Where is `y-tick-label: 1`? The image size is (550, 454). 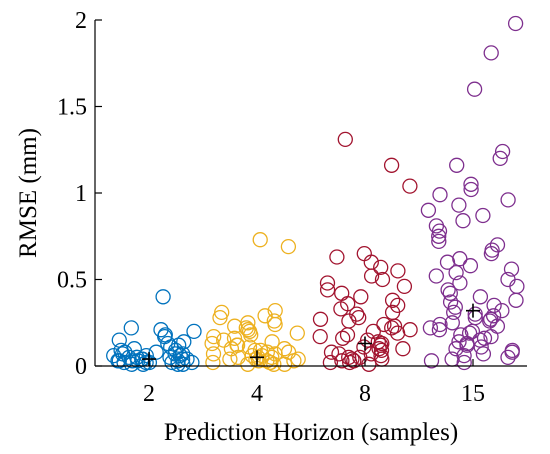
y-tick-label: 1 is located at coordinates (81, 194).